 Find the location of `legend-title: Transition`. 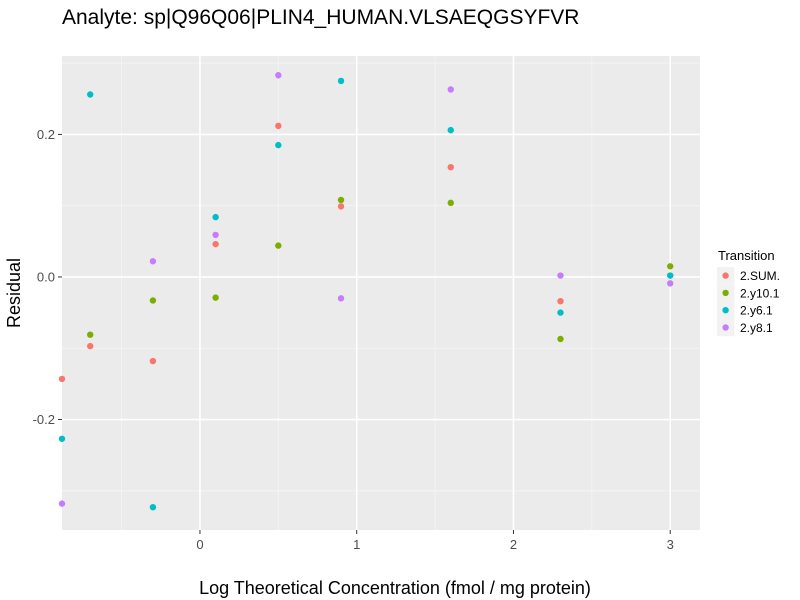

legend-title: Transition is located at coordinates (746, 255).